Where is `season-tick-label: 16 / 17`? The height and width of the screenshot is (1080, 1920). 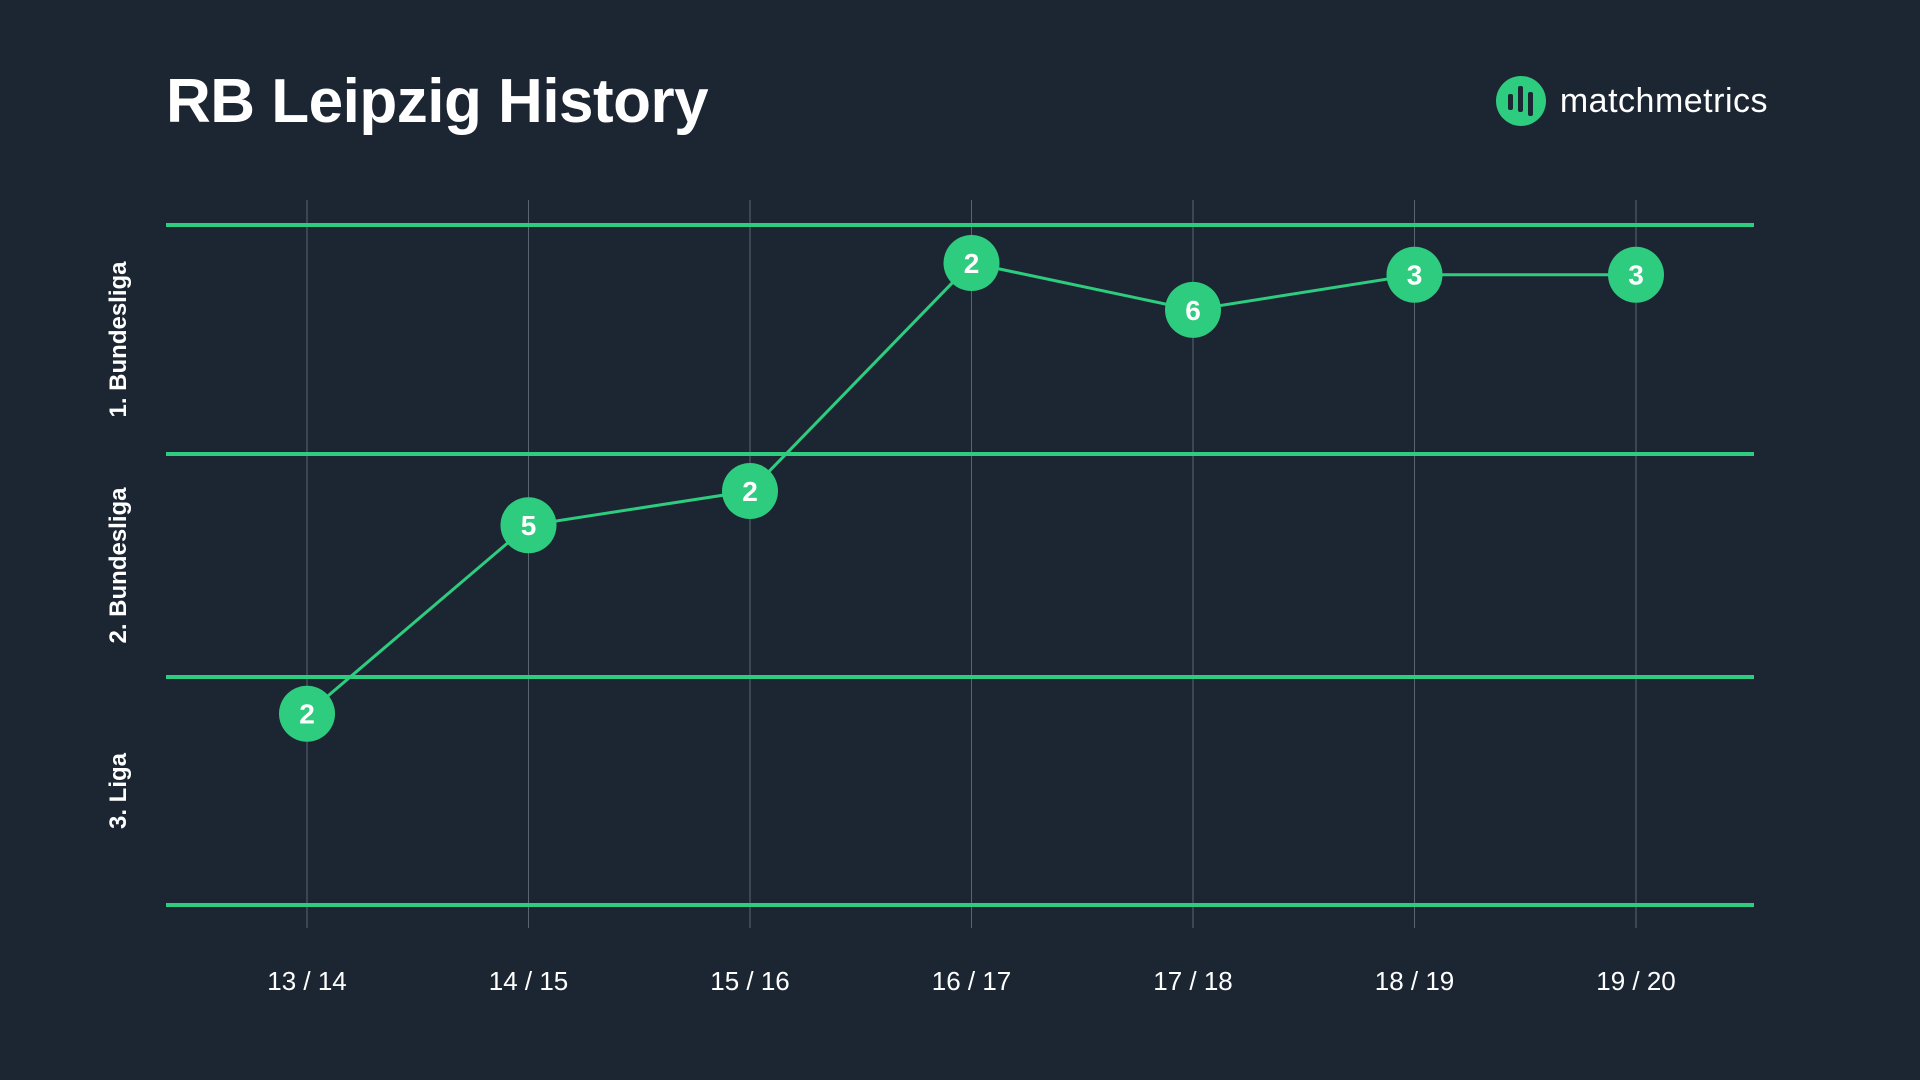 season-tick-label: 16 / 17 is located at coordinates (972, 981).